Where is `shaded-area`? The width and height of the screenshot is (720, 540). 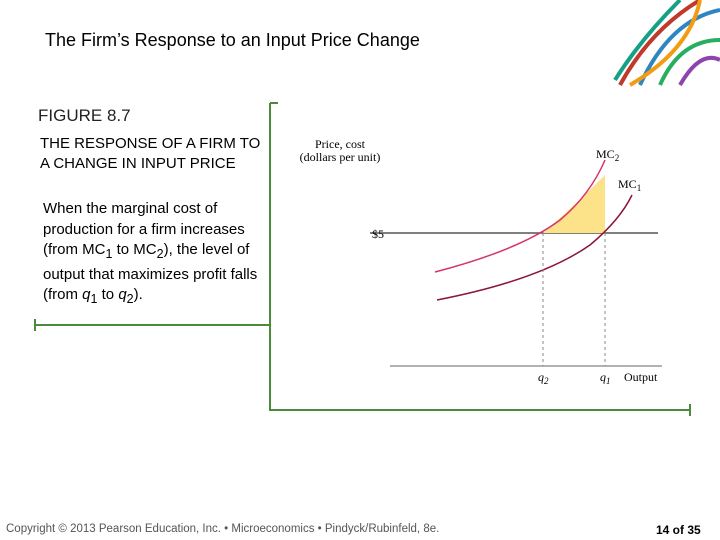
shaded-area is located at coordinates (574, 204).